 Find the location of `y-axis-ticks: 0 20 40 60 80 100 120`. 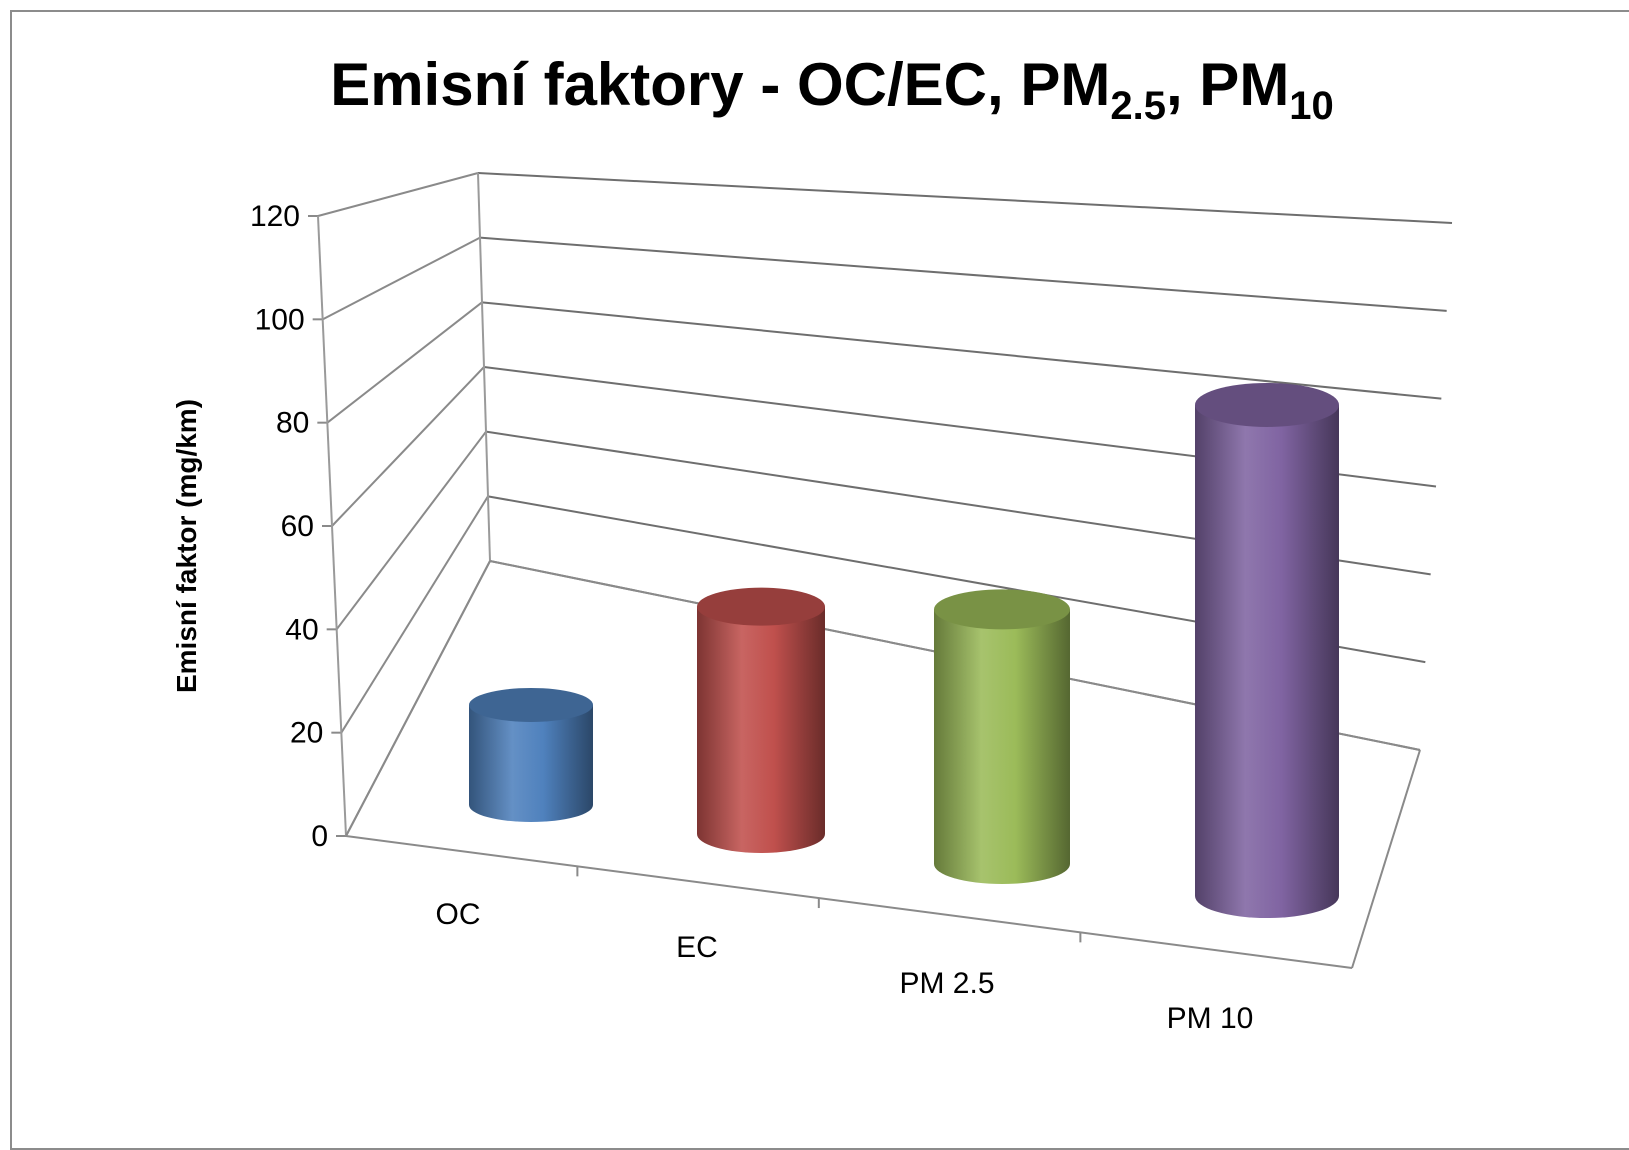

y-axis-ticks: 0 20 40 60 80 100 120 is located at coordinates (289, 526).